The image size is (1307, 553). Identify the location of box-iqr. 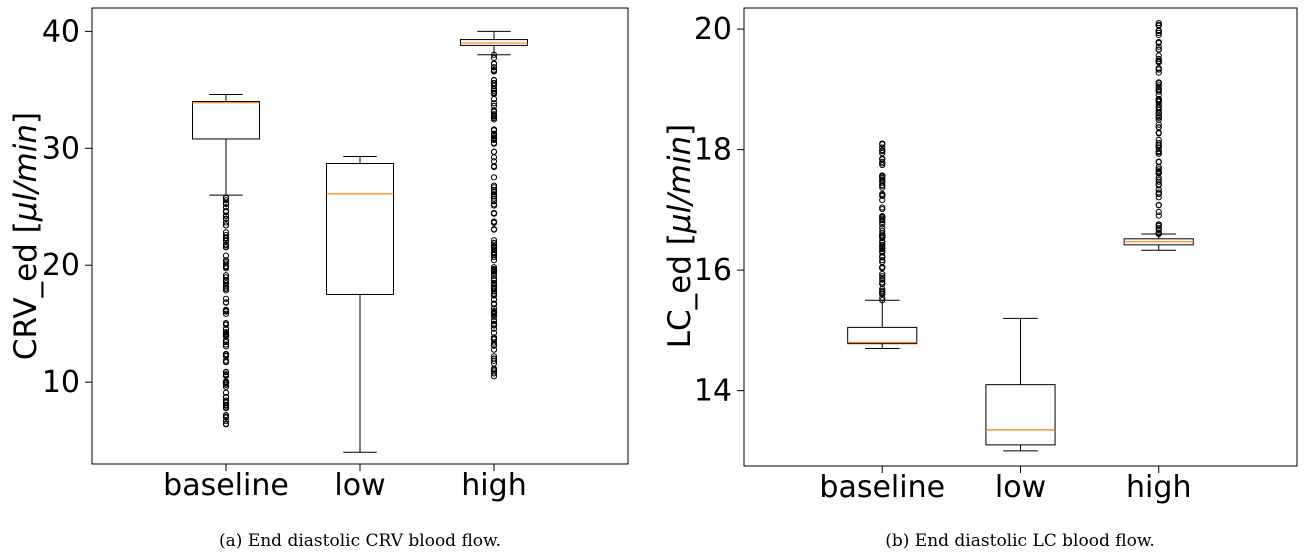
(360, 229).